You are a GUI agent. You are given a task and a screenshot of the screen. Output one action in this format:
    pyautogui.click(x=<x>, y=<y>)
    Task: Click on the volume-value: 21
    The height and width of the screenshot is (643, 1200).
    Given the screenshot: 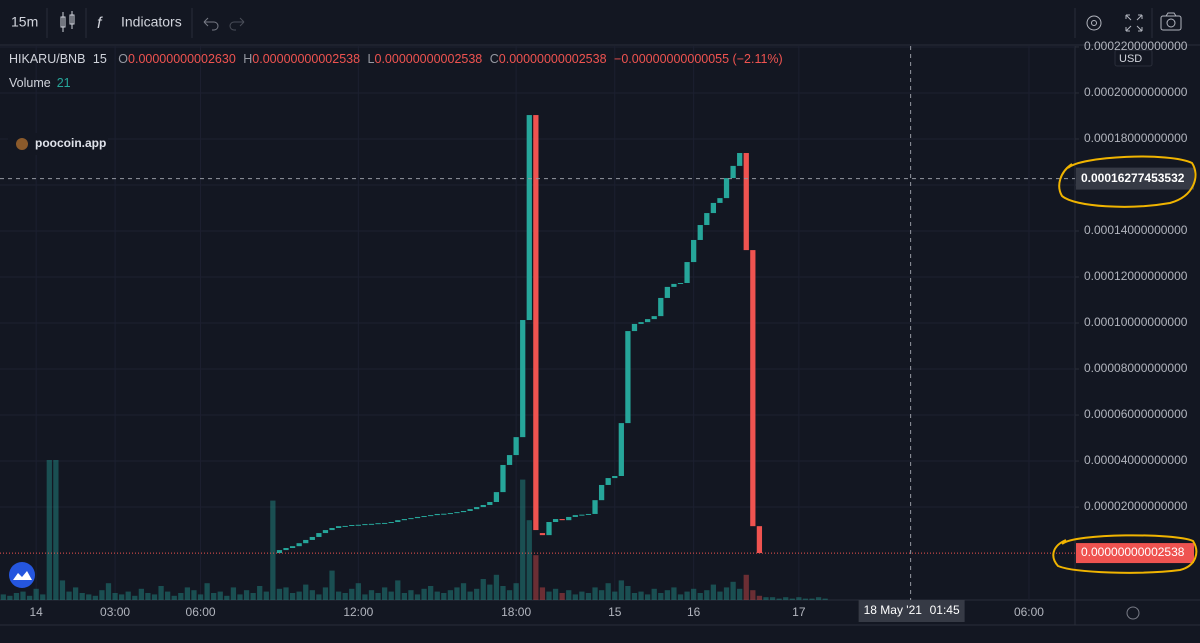 What is the action you would take?
    pyautogui.click(x=63, y=83)
    